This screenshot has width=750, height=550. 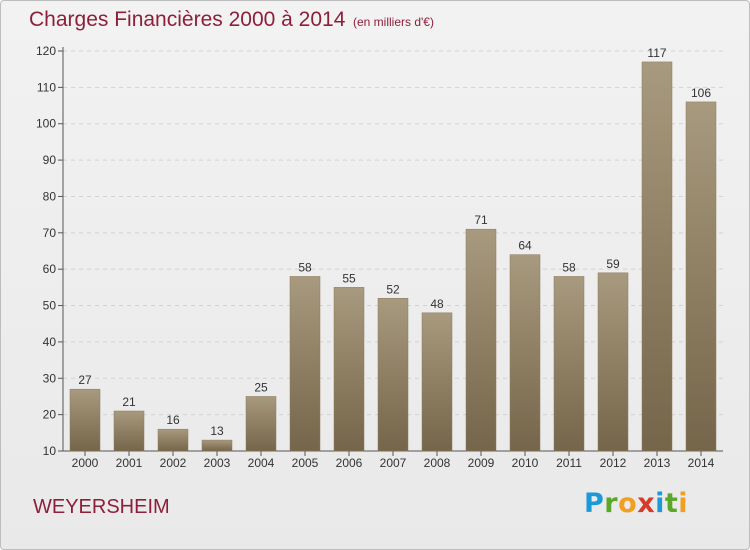 What do you see at coordinates (46, 124) in the screenshot?
I see `y-tick-label: 100` at bounding box center [46, 124].